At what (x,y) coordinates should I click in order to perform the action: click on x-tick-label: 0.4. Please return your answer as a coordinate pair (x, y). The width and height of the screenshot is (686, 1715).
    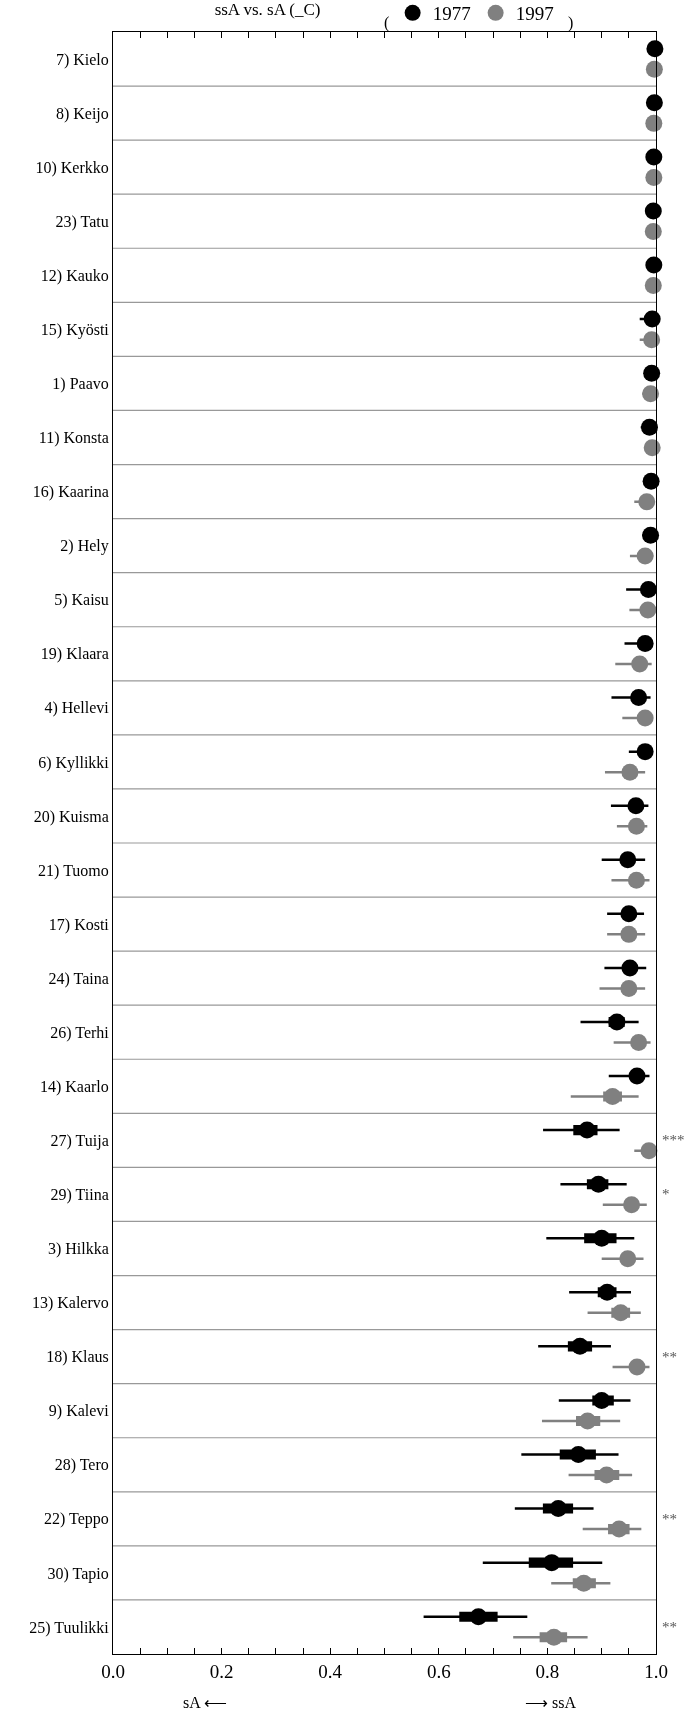
    Looking at the image, I should click on (330, 1671).